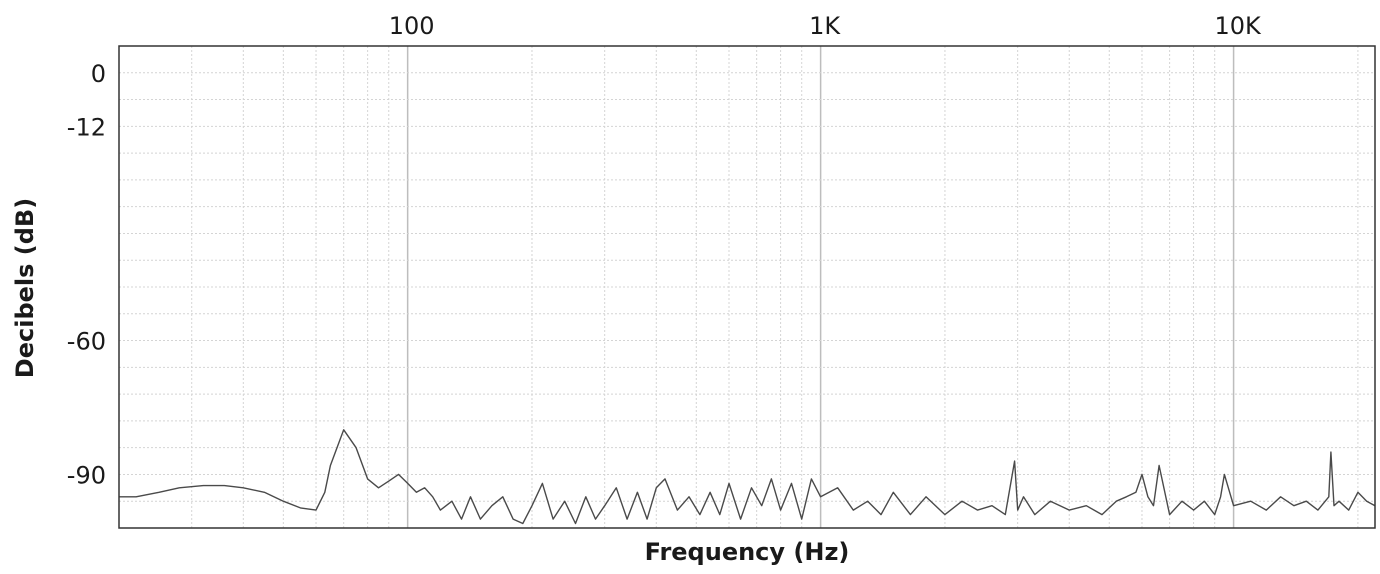 The width and height of the screenshot is (1380, 574). Describe the element at coordinates (86, 475) in the screenshot. I see `y-tick-label: -90` at that location.